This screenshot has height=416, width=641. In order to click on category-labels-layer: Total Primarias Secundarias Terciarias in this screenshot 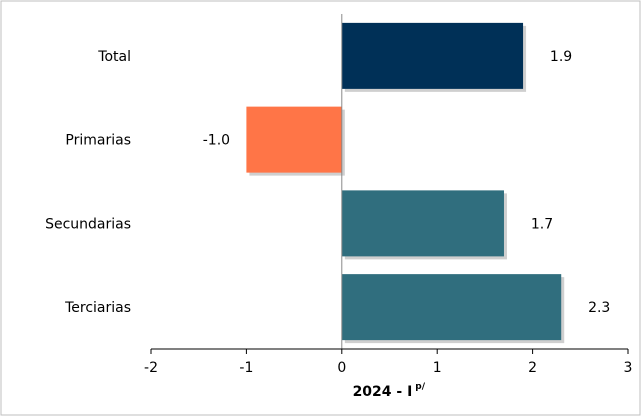, I will do `click(88, 182)`.